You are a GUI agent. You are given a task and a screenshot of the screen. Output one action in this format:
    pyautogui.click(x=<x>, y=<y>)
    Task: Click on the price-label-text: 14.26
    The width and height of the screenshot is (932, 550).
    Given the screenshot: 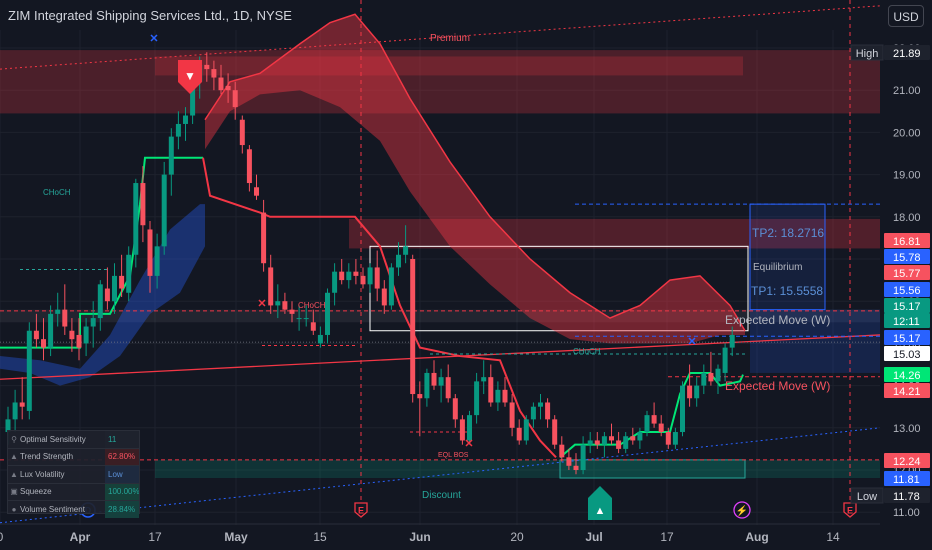 What is the action you would take?
    pyautogui.click(x=907, y=376)
    